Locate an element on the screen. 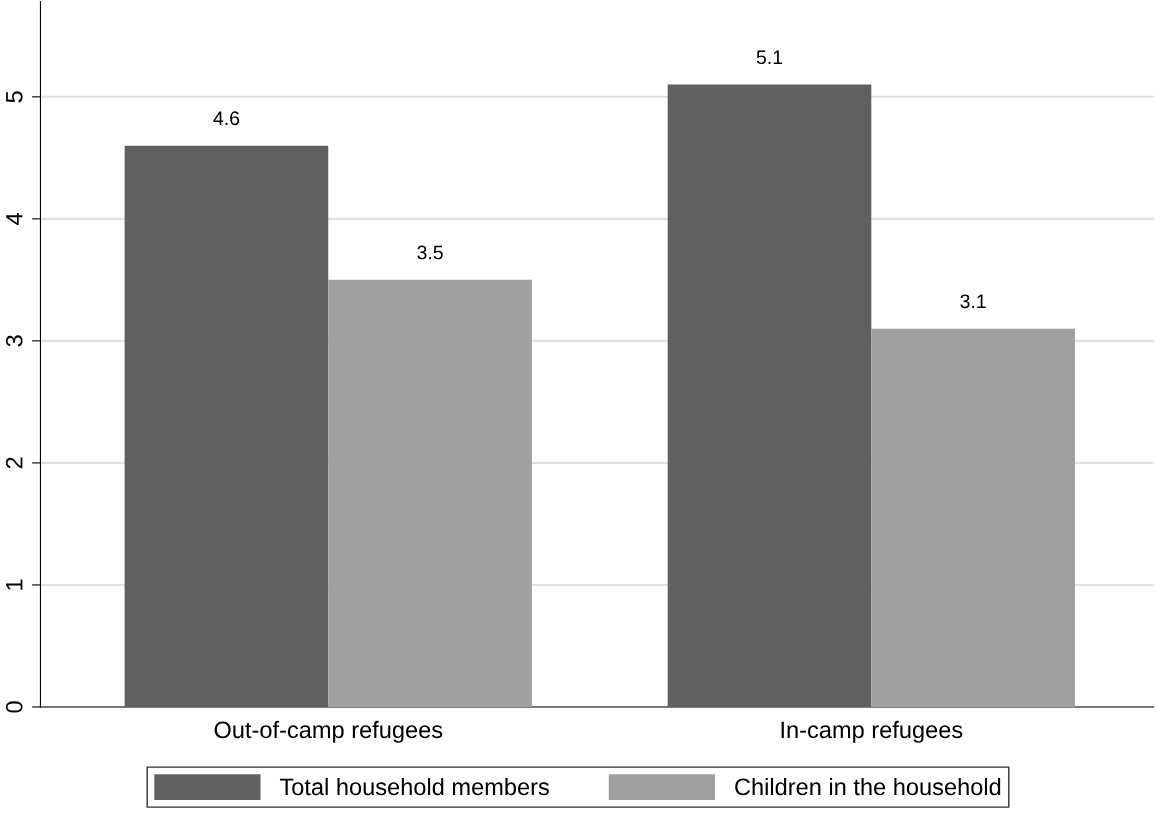  data-label: 3.1 is located at coordinates (973, 301).